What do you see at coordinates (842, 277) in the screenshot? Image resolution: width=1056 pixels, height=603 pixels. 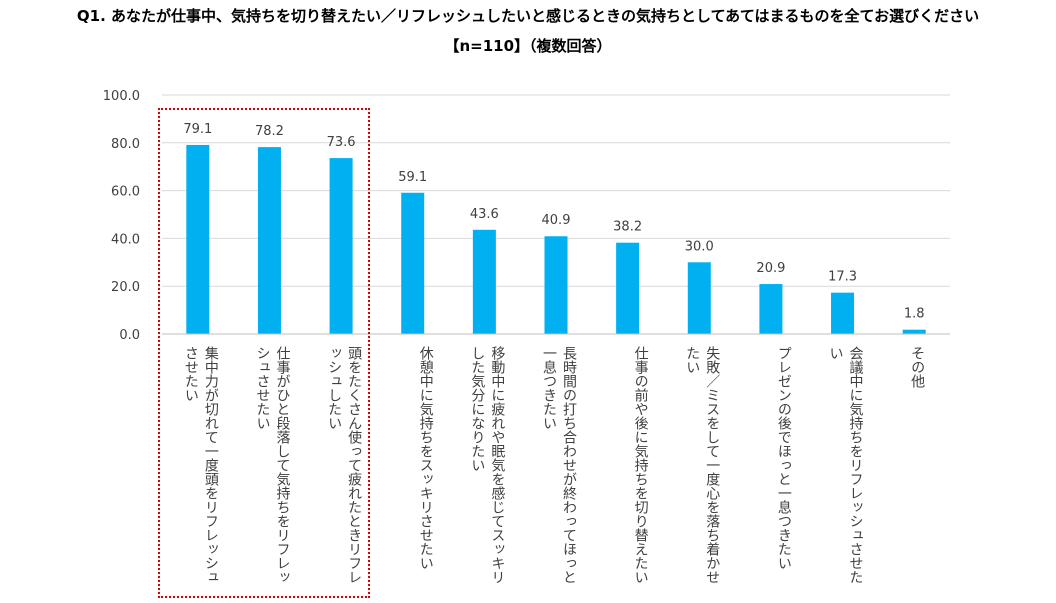 I see `data-label: 17.3` at bounding box center [842, 277].